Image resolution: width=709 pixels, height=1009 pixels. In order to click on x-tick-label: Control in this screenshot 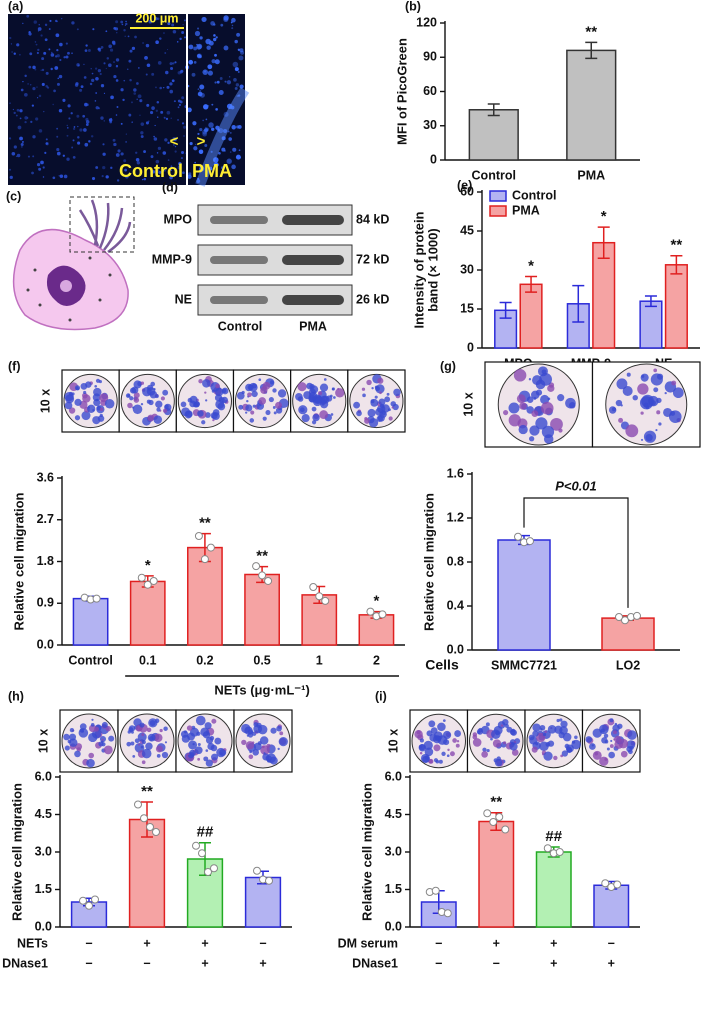, I will do `click(494, 175)`.